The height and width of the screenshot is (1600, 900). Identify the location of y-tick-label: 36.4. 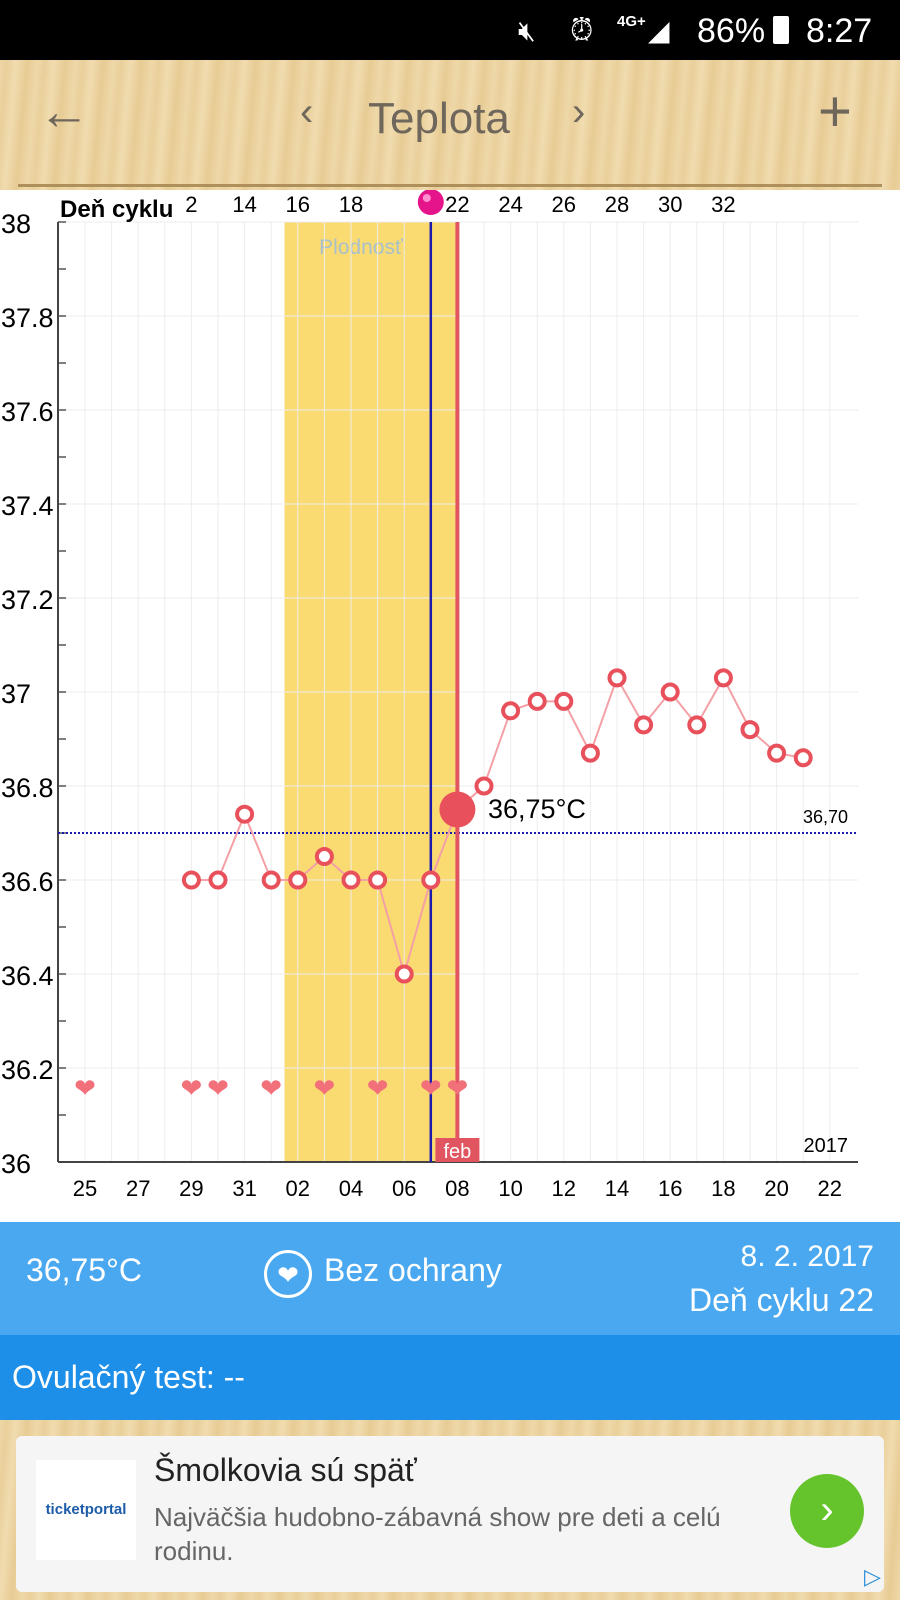
(27, 976).